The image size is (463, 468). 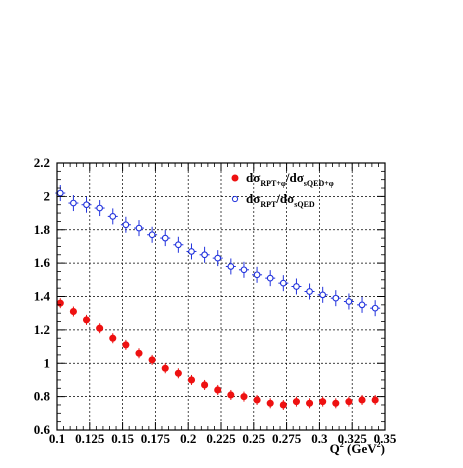 I want to click on x-tick-label: 0.275, so click(x=287, y=438).